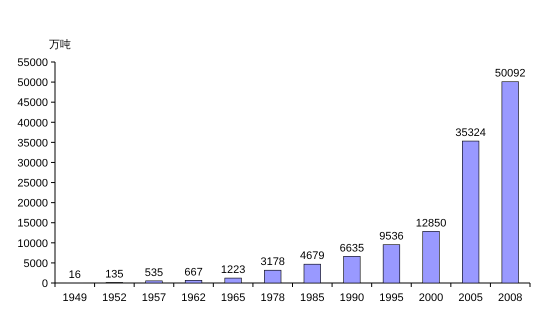  I want to click on data-label: 9536, so click(391, 236).